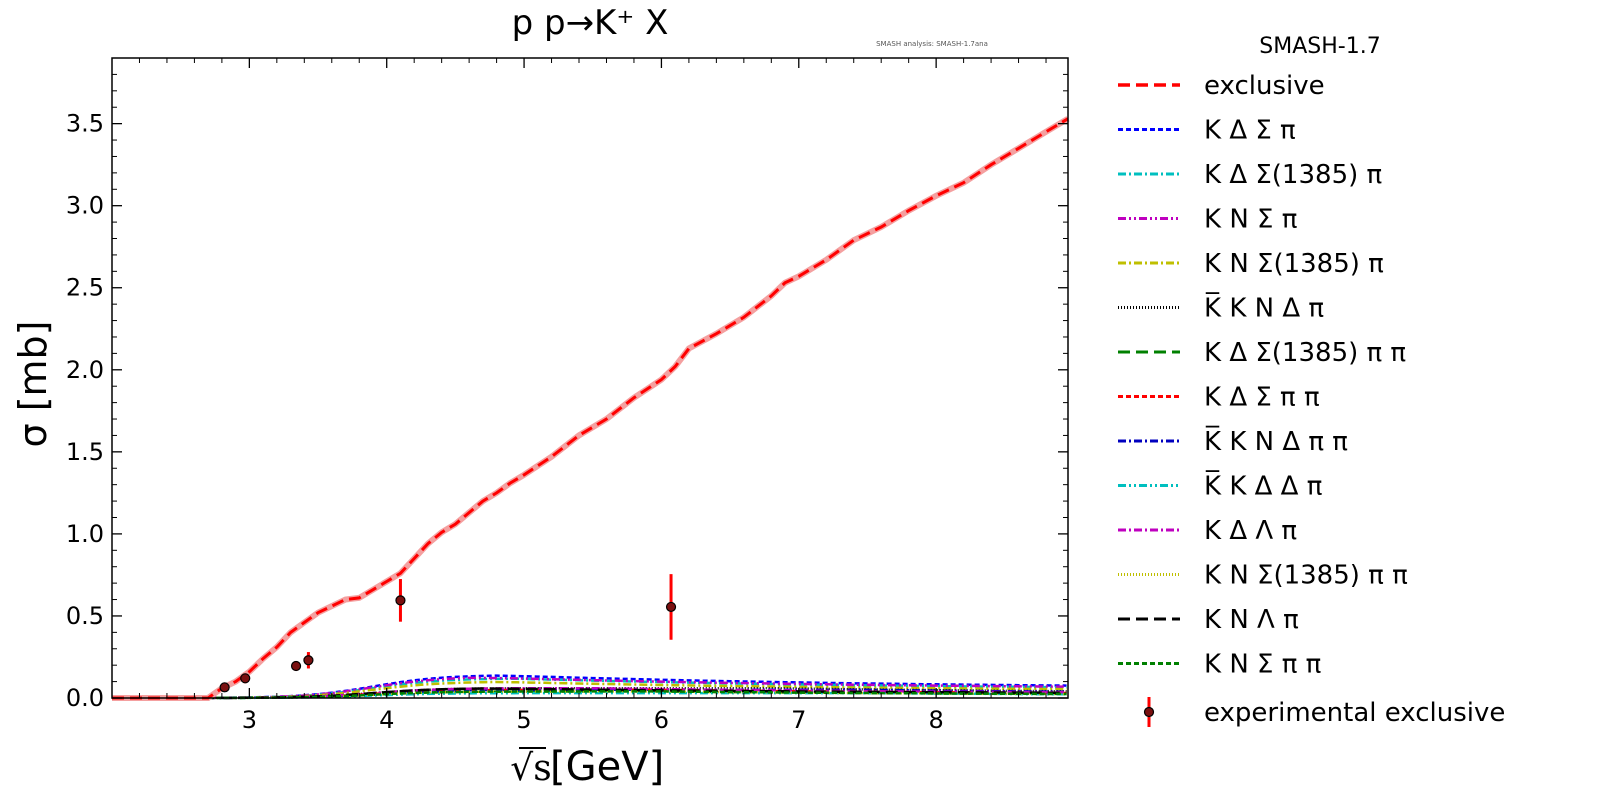  I want to click on legend-label-6: K̅ K N Δ π, so click(1264, 308).